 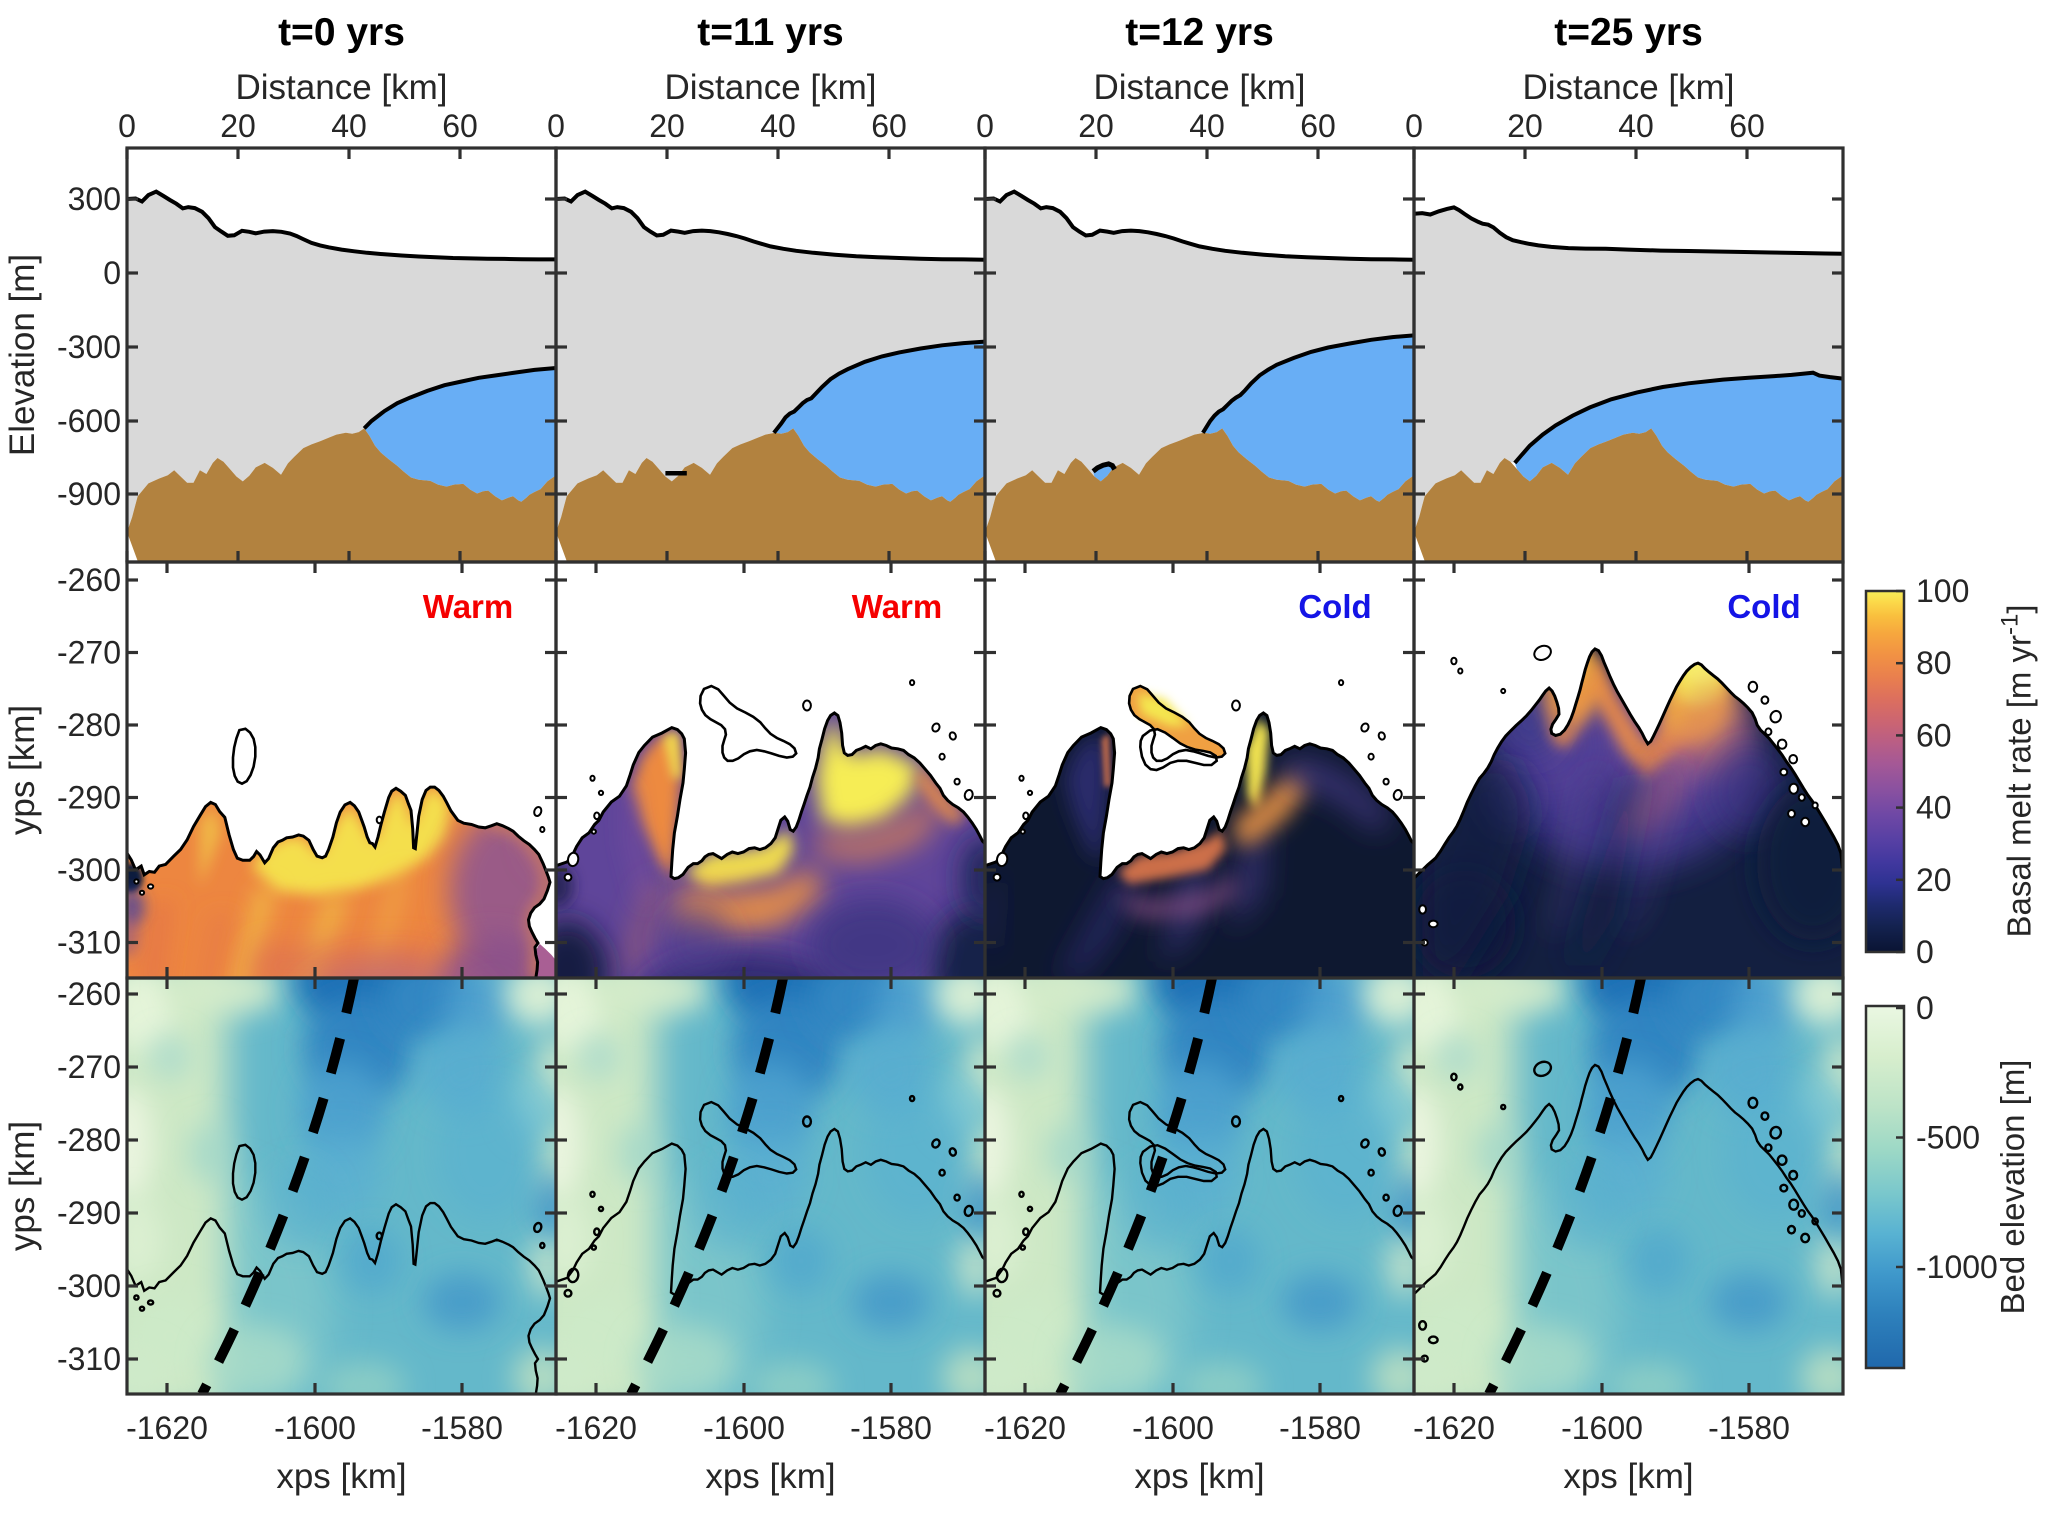 I want to click on svg-text: -1000, so click(x=1957, y=1267).